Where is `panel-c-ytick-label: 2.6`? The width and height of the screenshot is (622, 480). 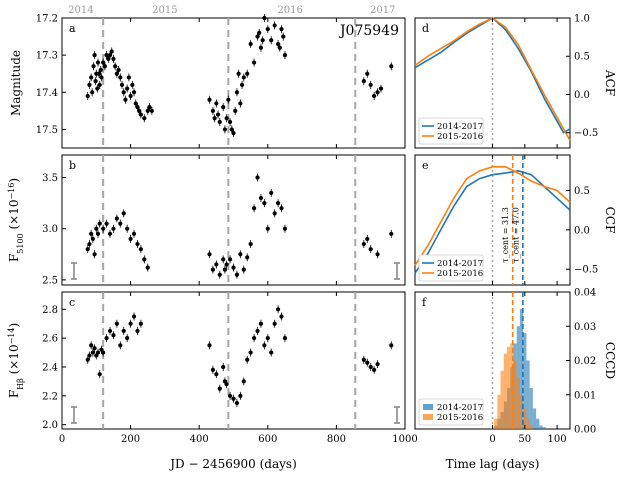 panel-c-ytick-label: 2.6 is located at coordinates (50, 339).